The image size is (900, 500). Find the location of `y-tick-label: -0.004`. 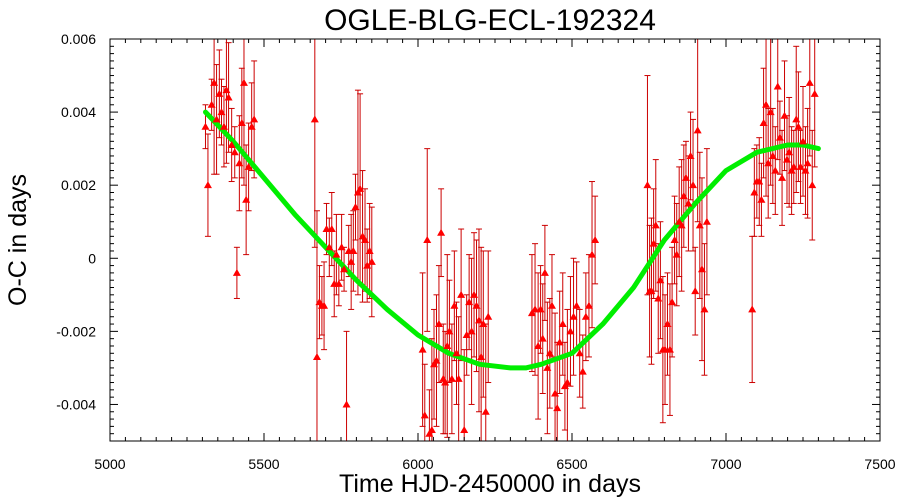

y-tick-label: -0.004 is located at coordinates (76, 404).